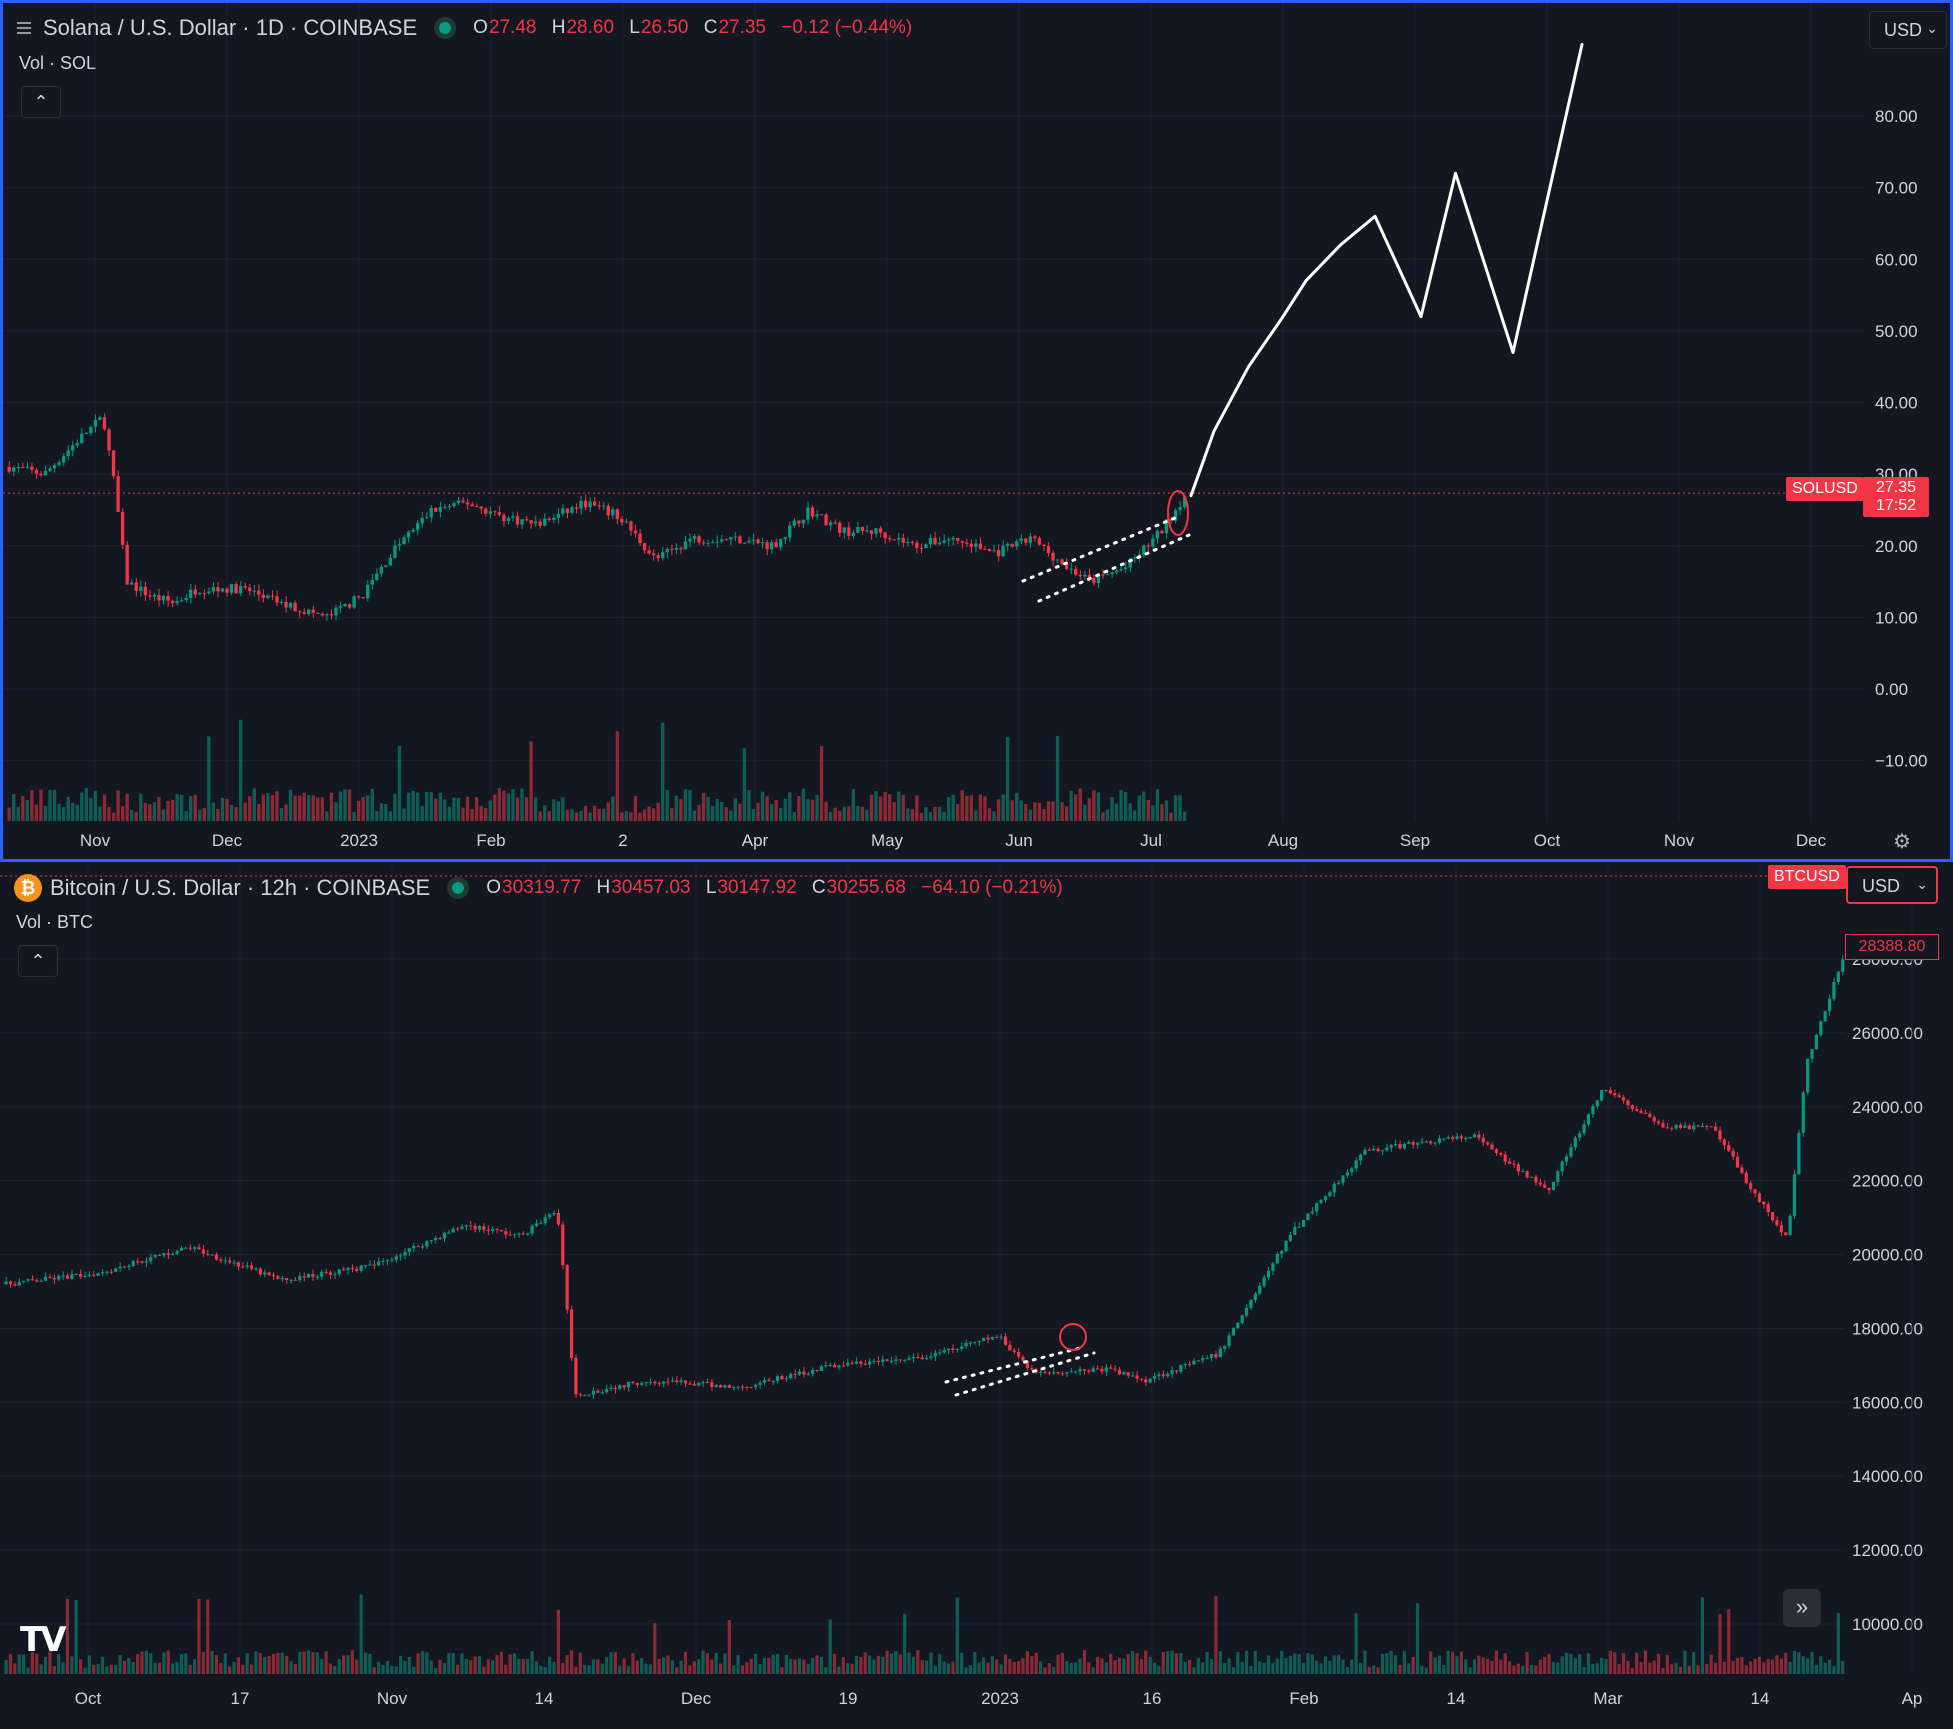 The image size is (1953, 1729). What do you see at coordinates (1802, 1608) in the screenshot?
I see `double-chevron-right-icon: »` at bounding box center [1802, 1608].